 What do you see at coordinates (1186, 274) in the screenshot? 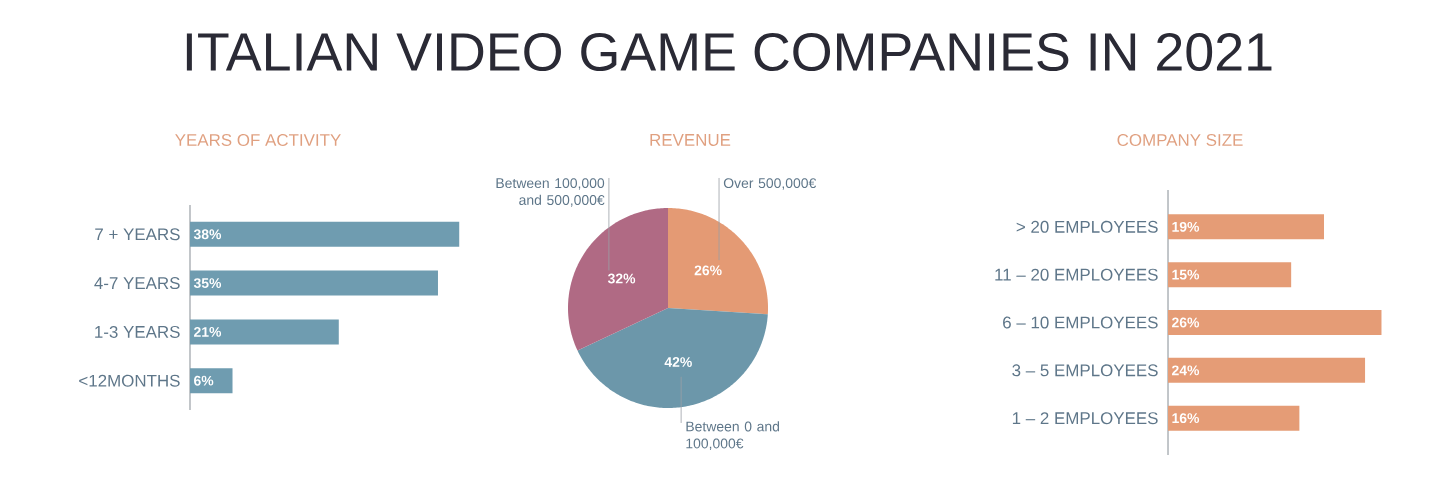
I see `data-label: 15%` at bounding box center [1186, 274].